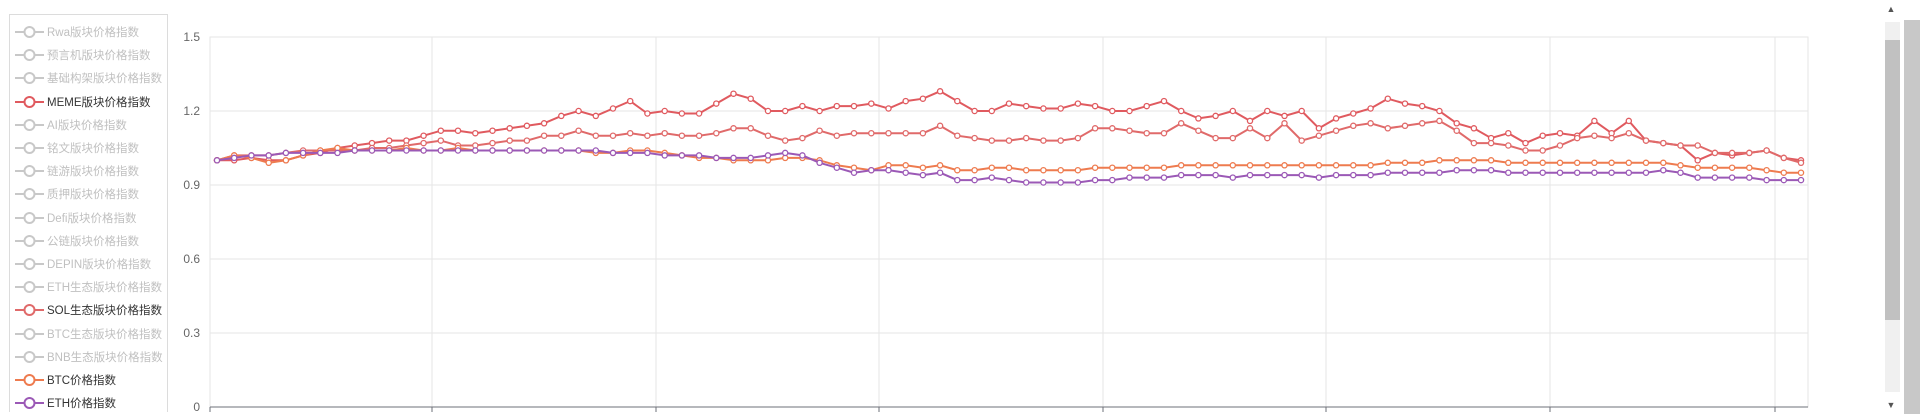  I want to click on legend-item: BTC生态版块价格指数, so click(88, 334).